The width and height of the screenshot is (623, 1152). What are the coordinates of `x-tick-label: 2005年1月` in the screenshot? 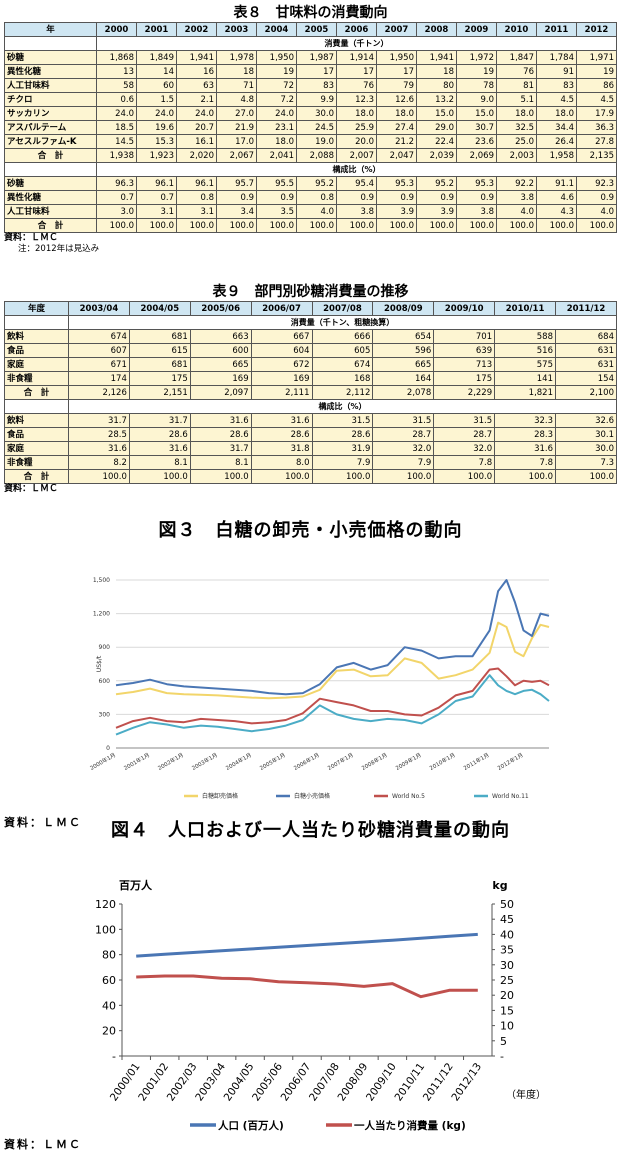 It's located at (272, 761).